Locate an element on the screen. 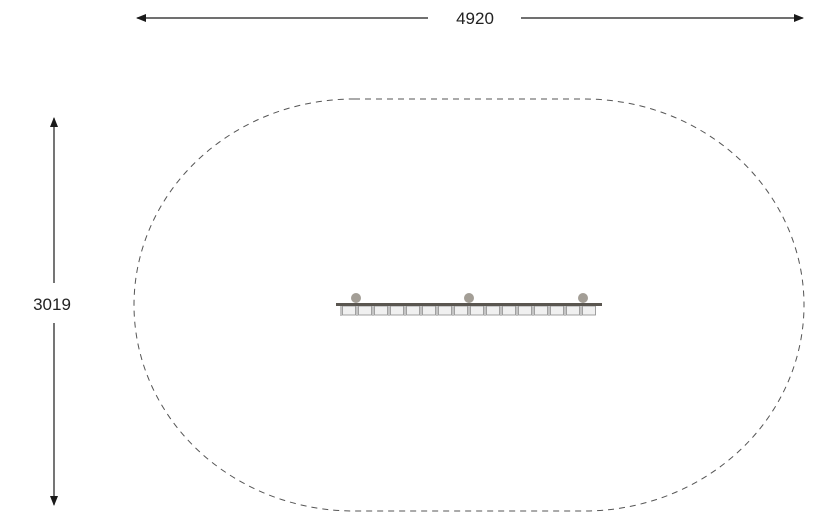  post-left is located at coordinates (356, 298).